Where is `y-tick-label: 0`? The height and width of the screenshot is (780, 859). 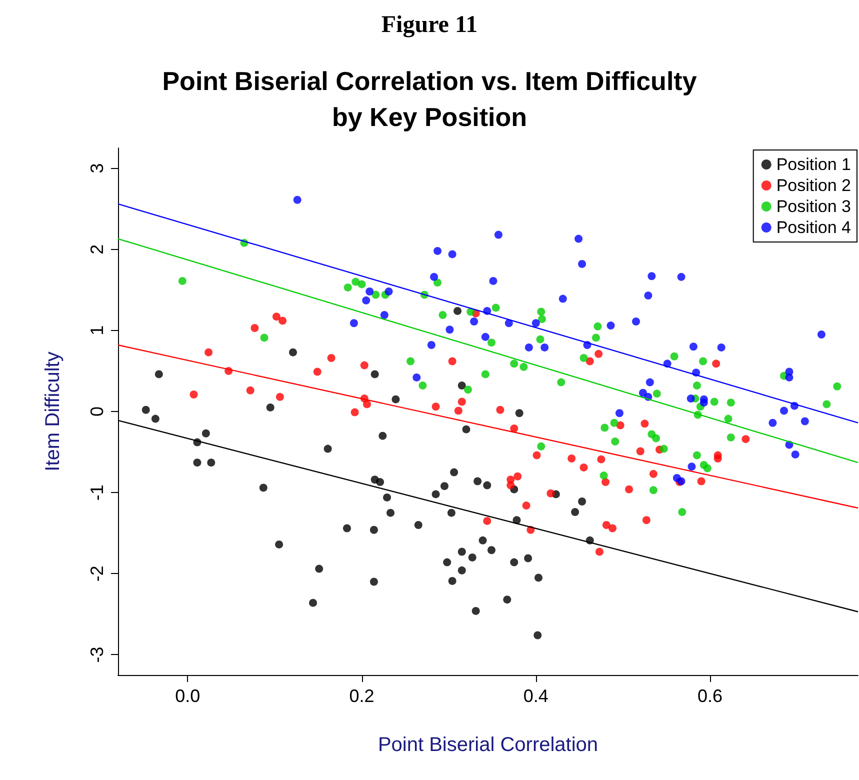 y-tick-label: 0 is located at coordinates (97, 411).